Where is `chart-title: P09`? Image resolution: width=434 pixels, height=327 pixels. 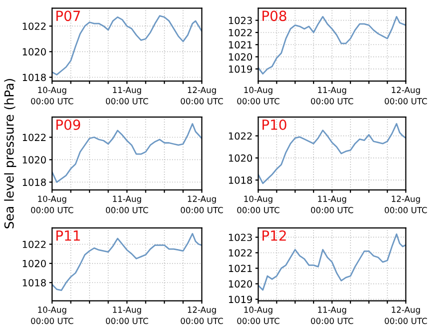
chart-title: P09 is located at coordinates (68, 125).